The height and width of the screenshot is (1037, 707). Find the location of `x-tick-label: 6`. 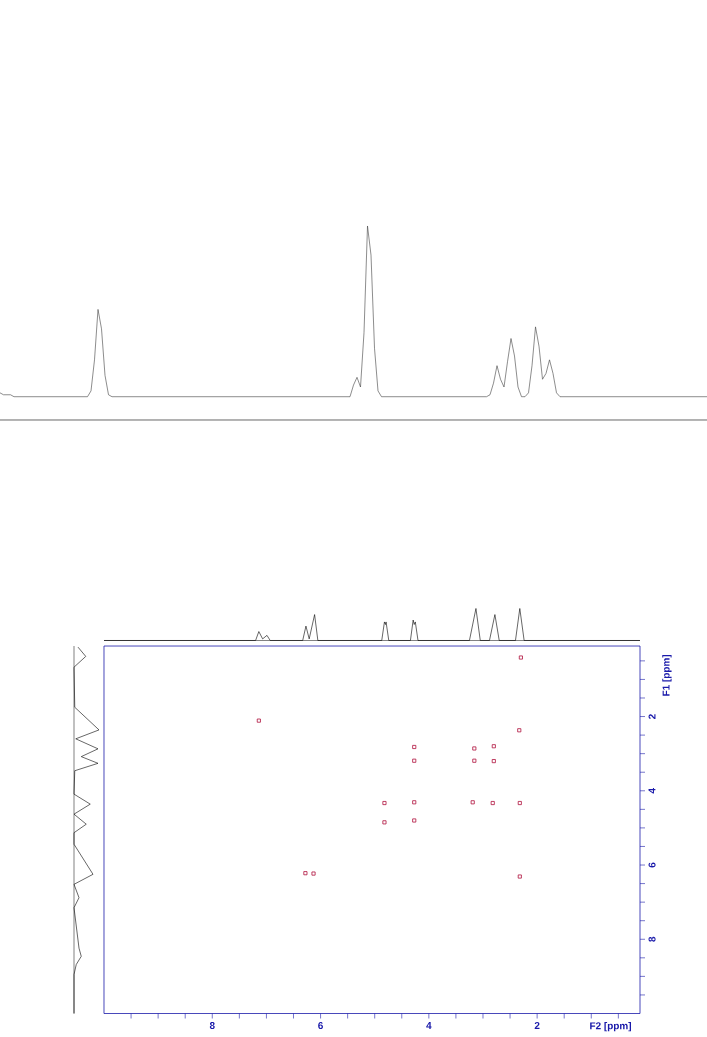

x-tick-label: 6 is located at coordinates (320, 1026).